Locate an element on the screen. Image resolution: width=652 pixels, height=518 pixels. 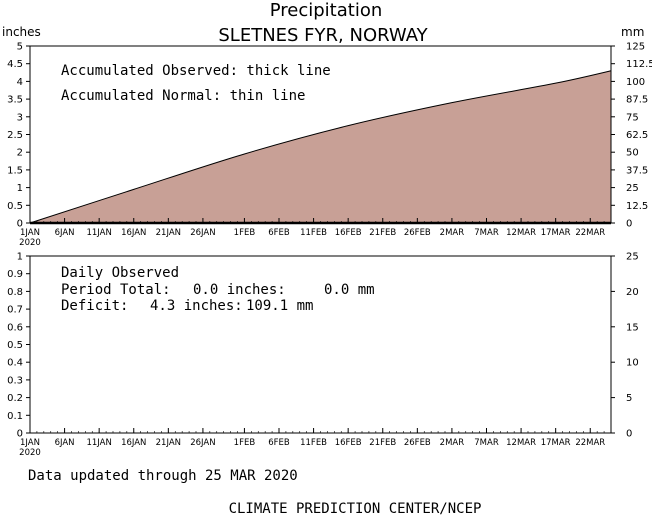
y-tick-label-right: 87.5 is located at coordinates (637, 100).